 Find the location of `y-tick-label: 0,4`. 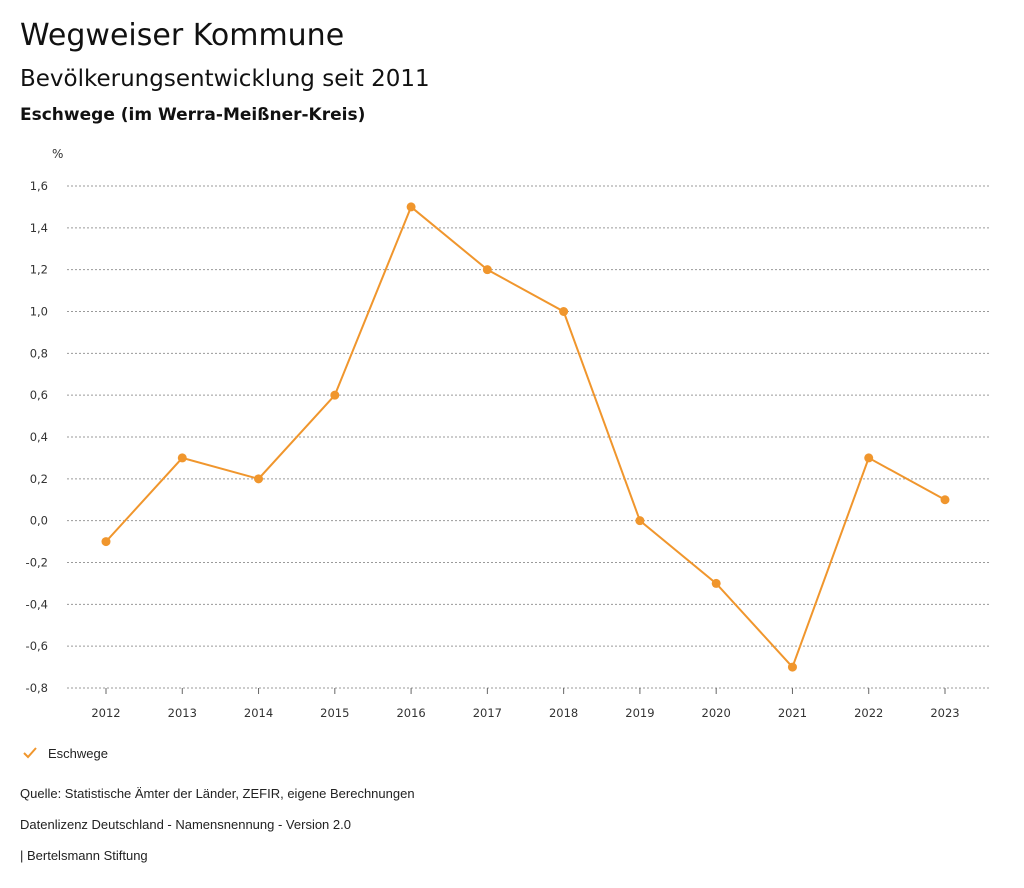

y-tick-label: 0,4 is located at coordinates (39, 437).